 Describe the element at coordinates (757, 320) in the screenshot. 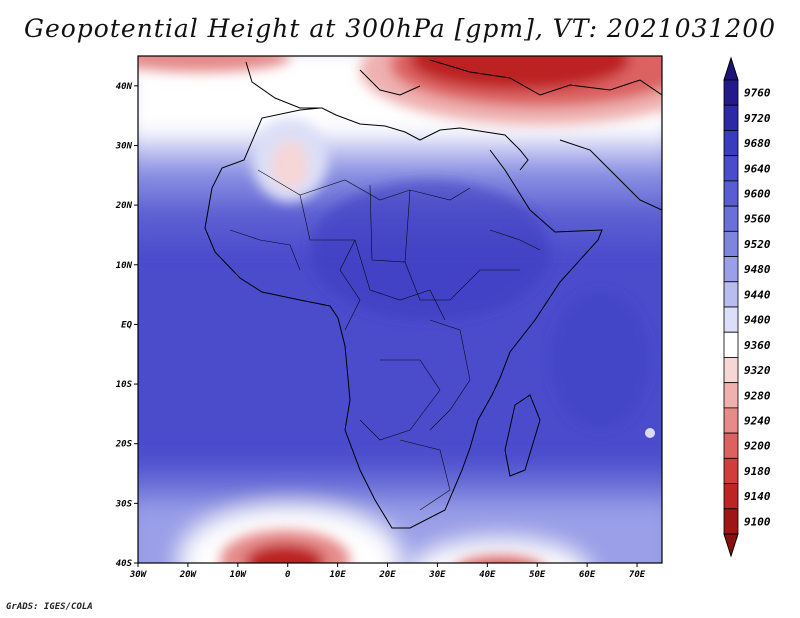

I see `colorbar-level-label: 9400` at that location.